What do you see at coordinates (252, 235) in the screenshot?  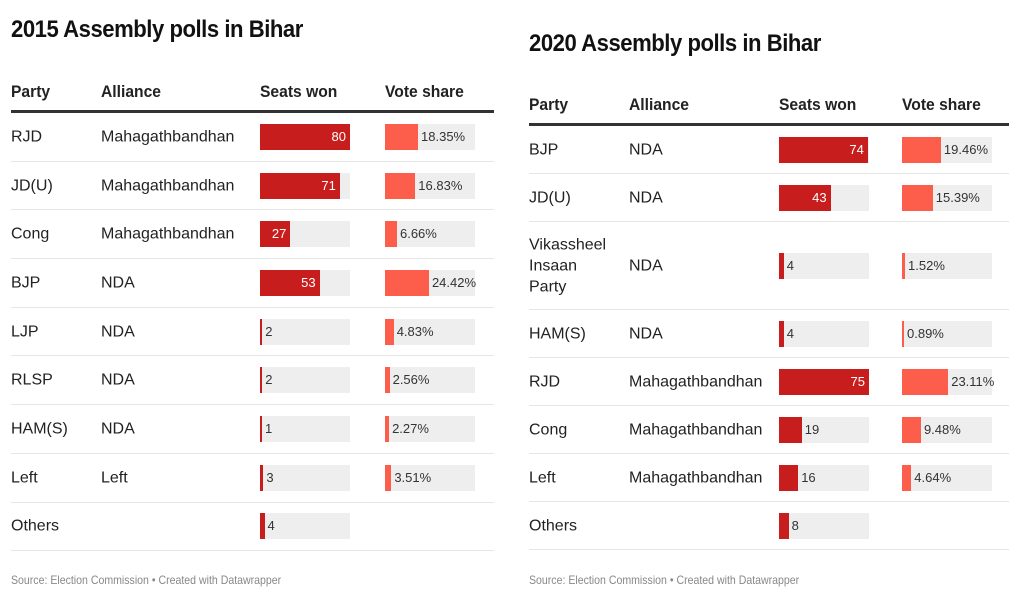 I see `table-row: Cong Mahagathbandhan 27 6.66%` at bounding box center [252, 235].